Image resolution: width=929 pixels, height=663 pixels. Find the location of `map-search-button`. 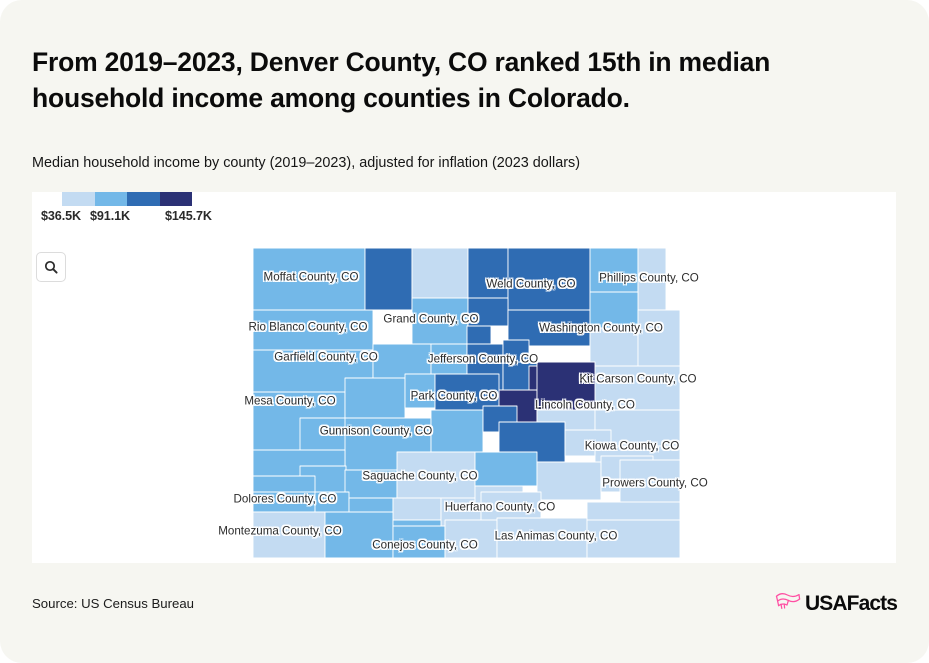

map-search-button is located at coordinates (51, 267).